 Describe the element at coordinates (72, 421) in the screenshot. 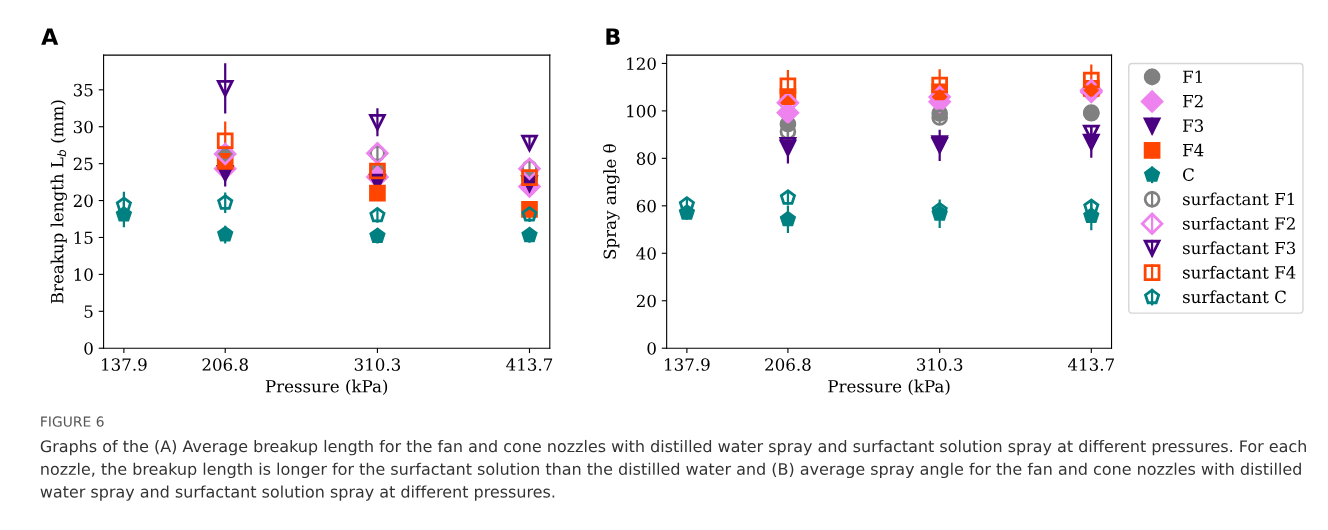

I see `caption: FIGURE 6` at that location.